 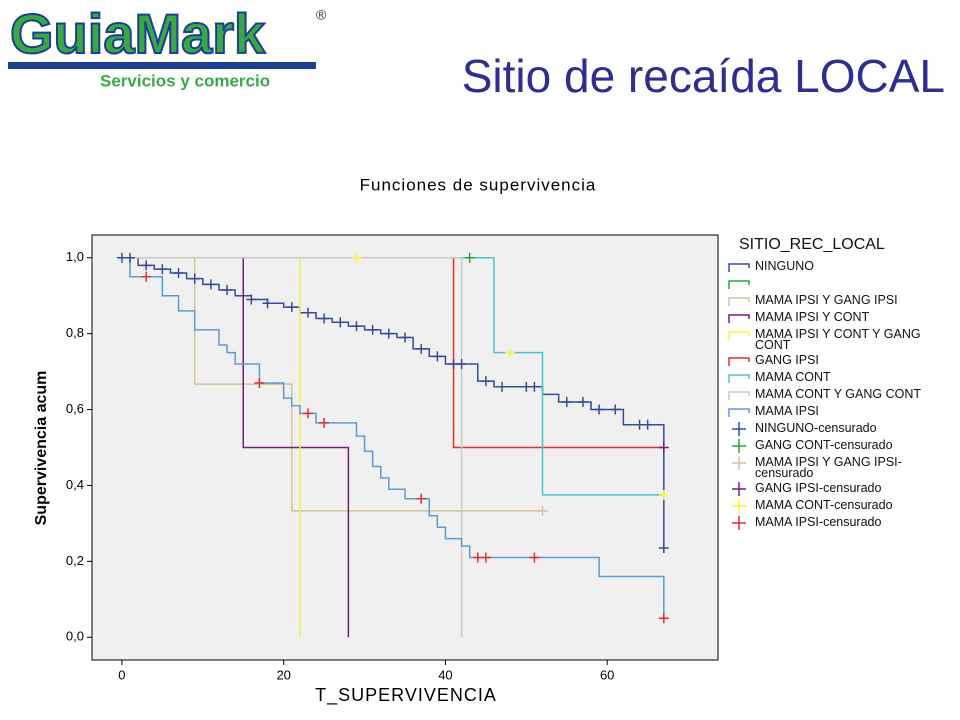 What do you see at coordinates (138, 33) in the screenshot?
I see `logo-name: GuiaMark` at bounding box center [138, 33].